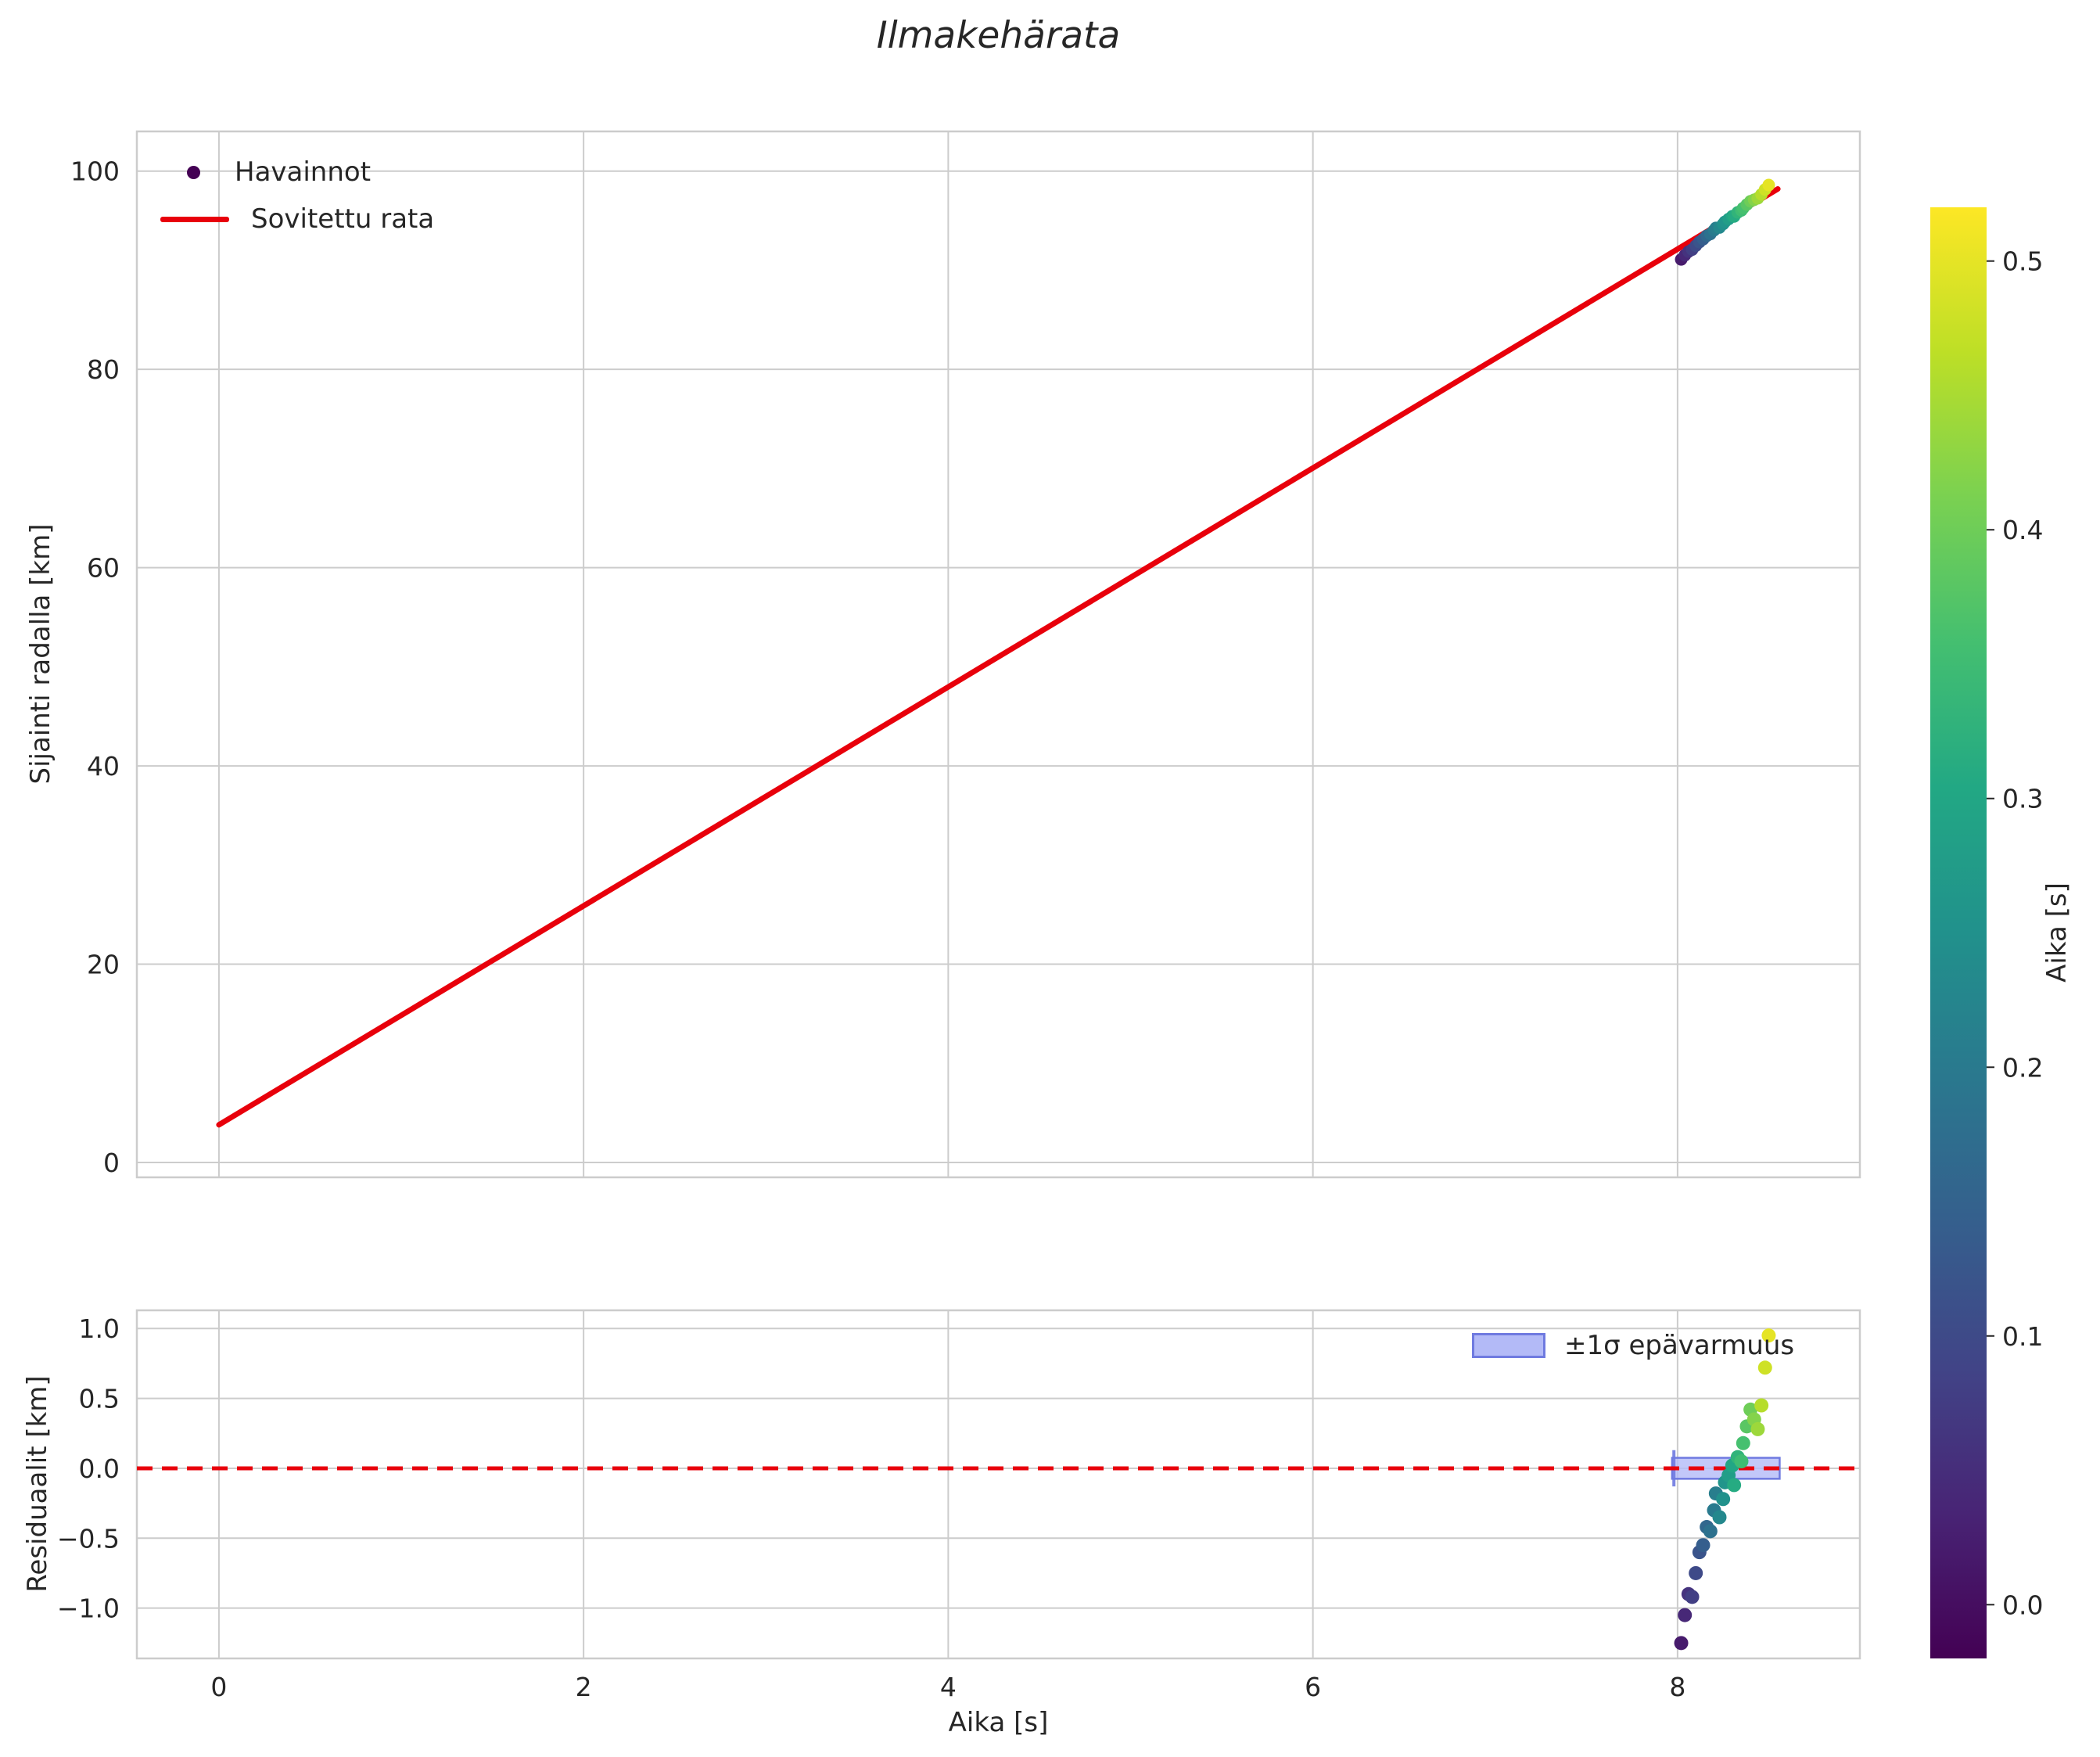 The height and width of the screenshot is (1757, 2100). Describe the element at coordinates (2022, 530) in the screenshot. I see `colorbar-tick-label: 0.4` at that location.